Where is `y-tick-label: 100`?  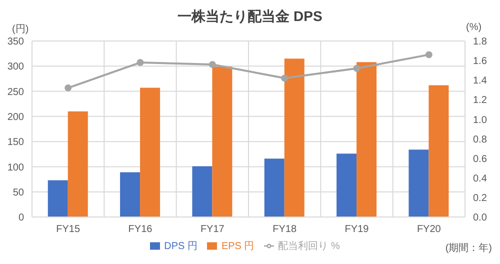
y-tick-label: 100 is located at coordinates (15, 168).